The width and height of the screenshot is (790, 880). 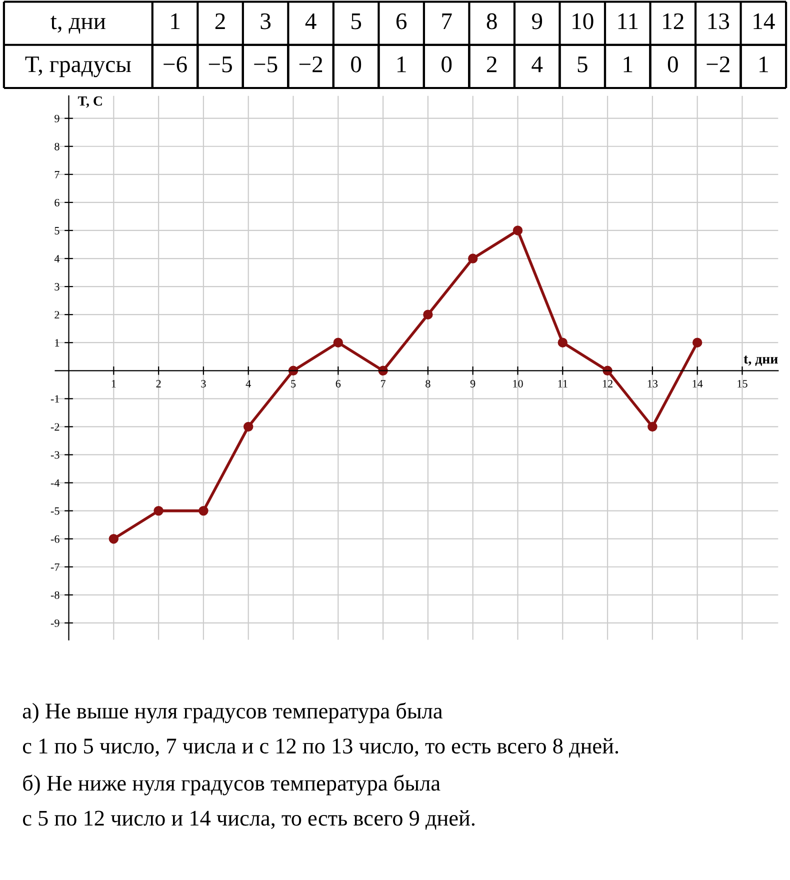 What do you see at coordinates (78, 67) in the screenshot?
I see `y-tick-label: T, градусы` at bounding box center [78, 67].